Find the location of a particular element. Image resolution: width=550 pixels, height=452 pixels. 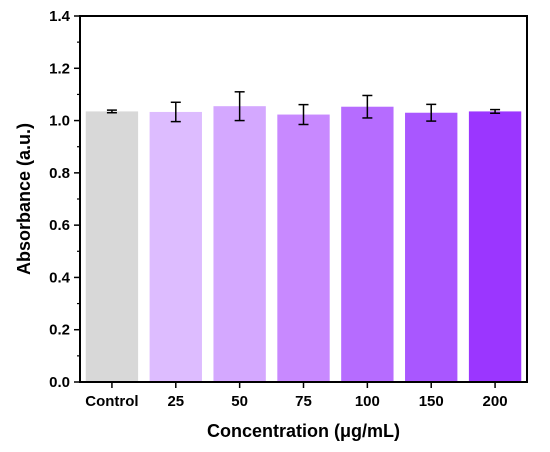

x-tick-label: 50 is located at coordinates (239, 401).